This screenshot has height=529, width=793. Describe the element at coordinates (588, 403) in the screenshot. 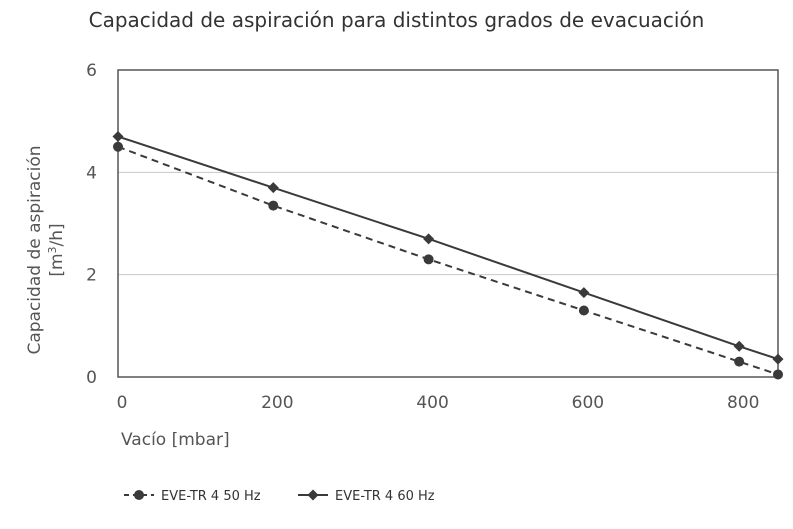

I see `x-tick-label-3: 600` at that location.